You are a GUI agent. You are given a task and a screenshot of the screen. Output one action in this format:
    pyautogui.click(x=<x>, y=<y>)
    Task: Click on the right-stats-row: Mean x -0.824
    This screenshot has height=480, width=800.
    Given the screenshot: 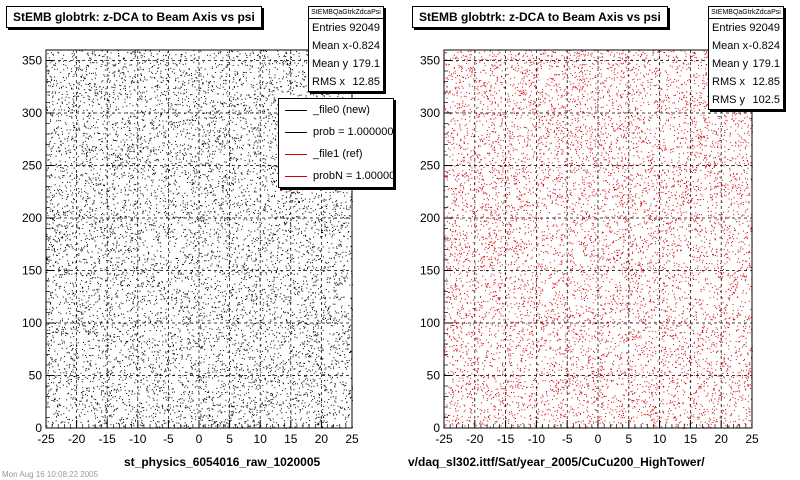 What is the action you would take?
    pyautogui.click(x=746, y=46)
    